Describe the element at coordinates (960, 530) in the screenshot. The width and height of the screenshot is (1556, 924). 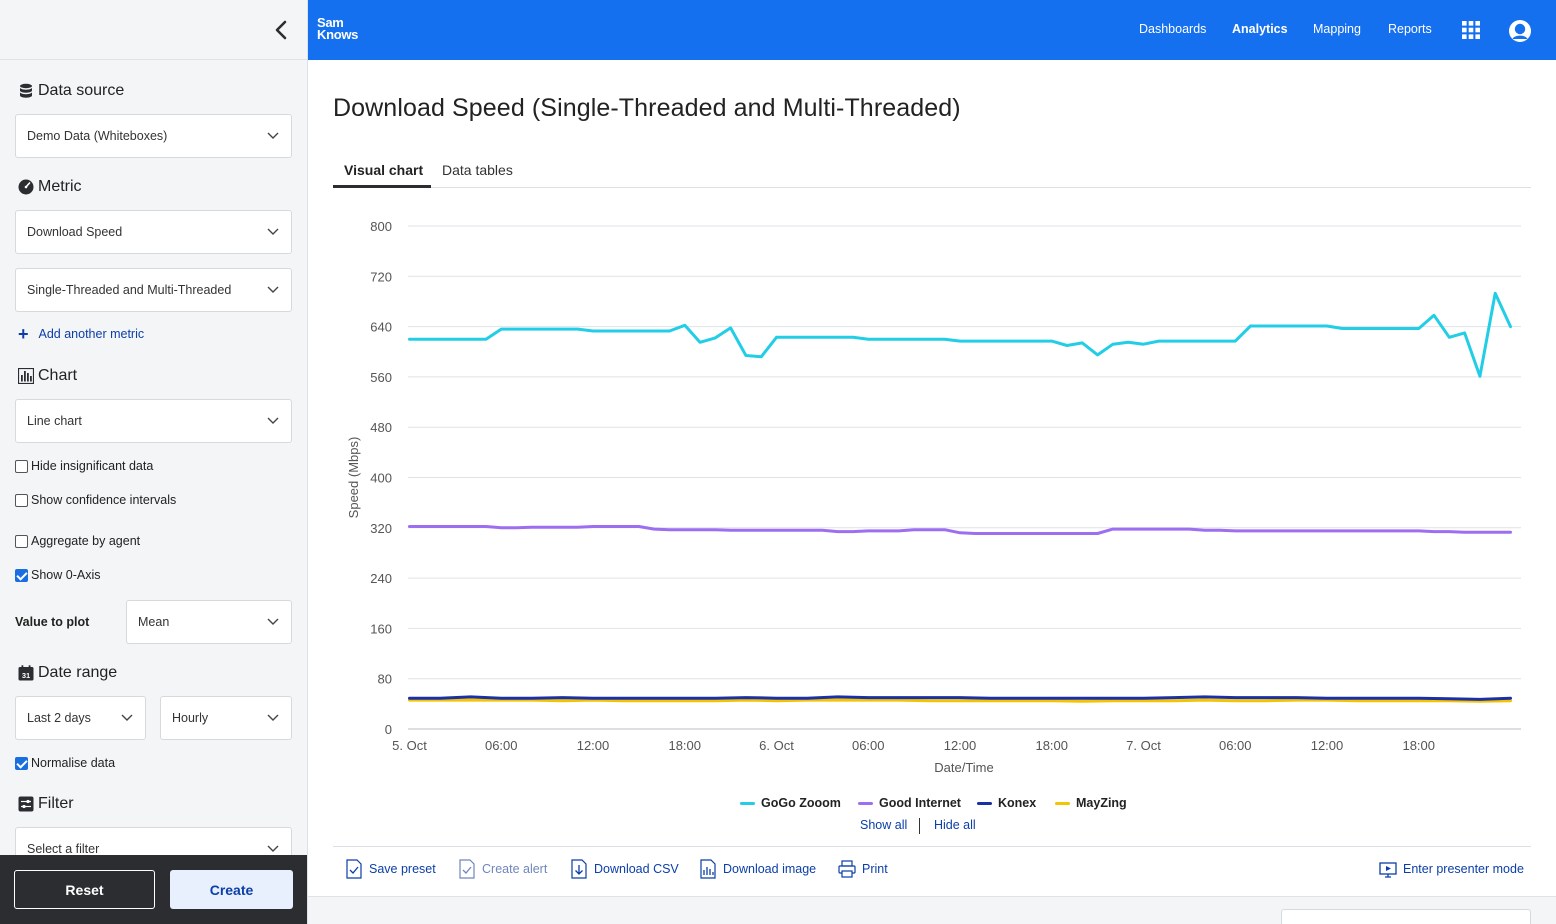
I see `series-line-good-internet` at that location.